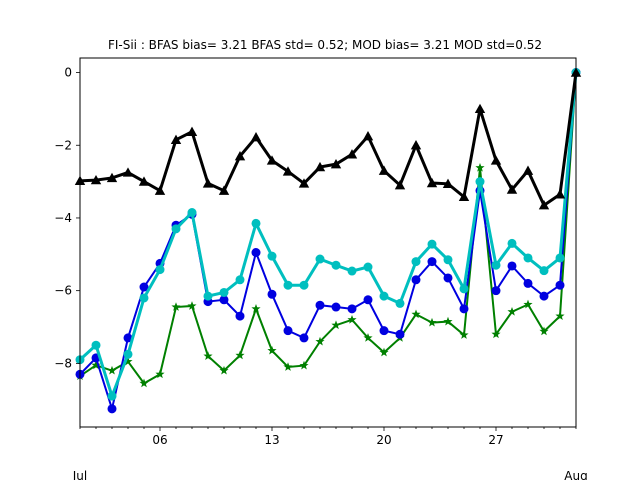 This screenshot has height=480, width=640. I want to click on y-tick-label: 0, so click(68, 73).